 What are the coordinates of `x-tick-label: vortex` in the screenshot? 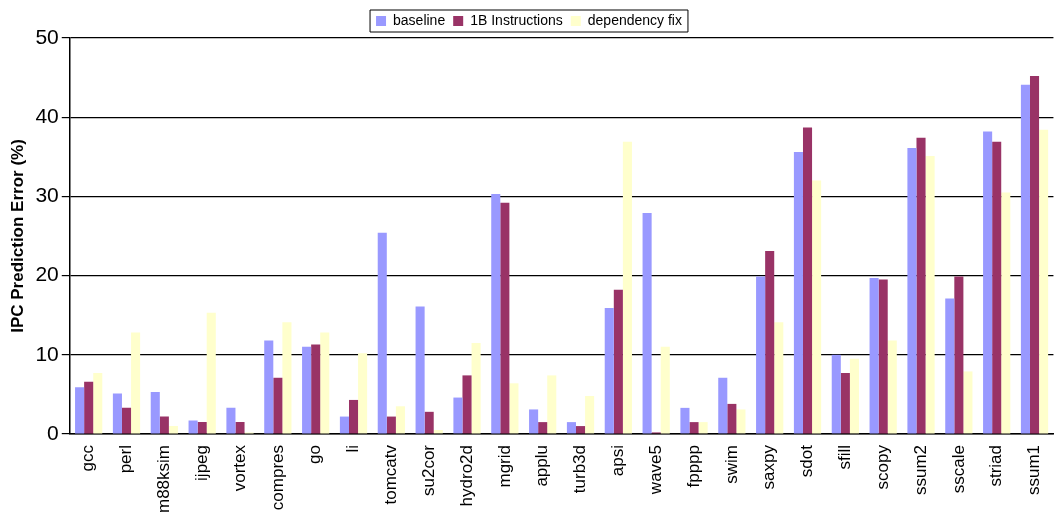 It's located at (239, 468).